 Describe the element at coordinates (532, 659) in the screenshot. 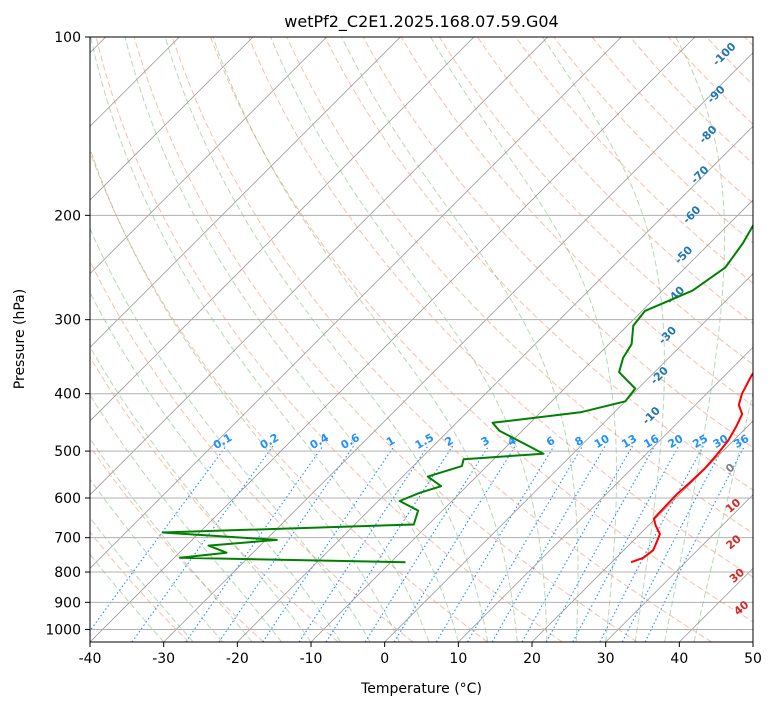

I see `x-tick-label: 20` at that location.